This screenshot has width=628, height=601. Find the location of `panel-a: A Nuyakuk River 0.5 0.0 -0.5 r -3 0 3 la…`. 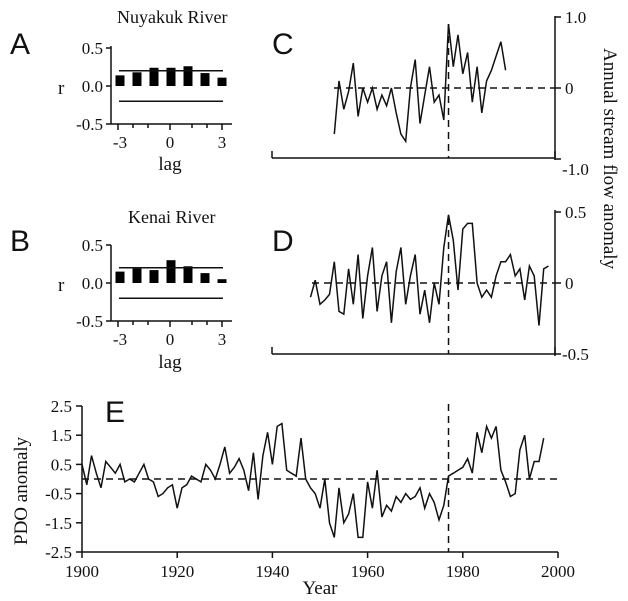

panel-a: A Nuyakuk River 0.5 0.0 -0.5 r -3 0 3 la… is located at coordinates (121, 91).